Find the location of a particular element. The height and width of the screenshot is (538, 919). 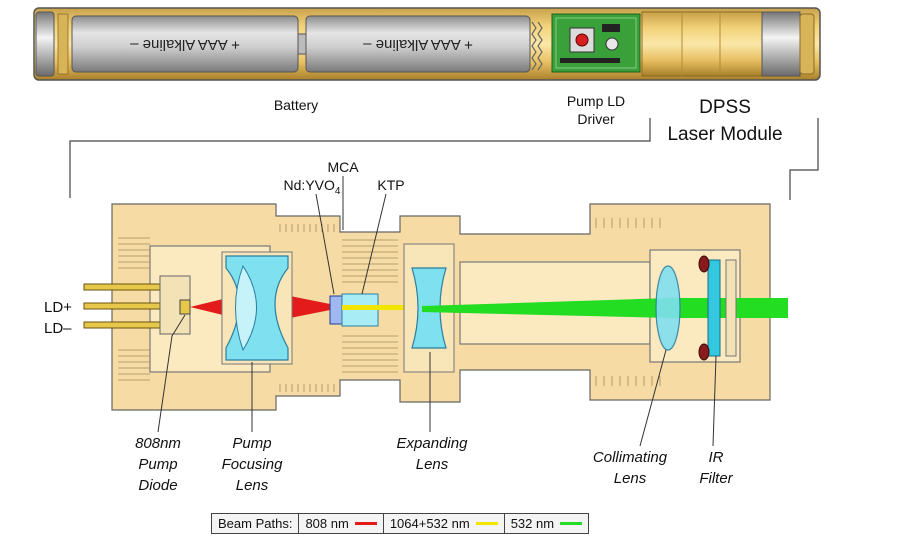

ir-filter-label-1: IR is located at coordinates (716, 457).